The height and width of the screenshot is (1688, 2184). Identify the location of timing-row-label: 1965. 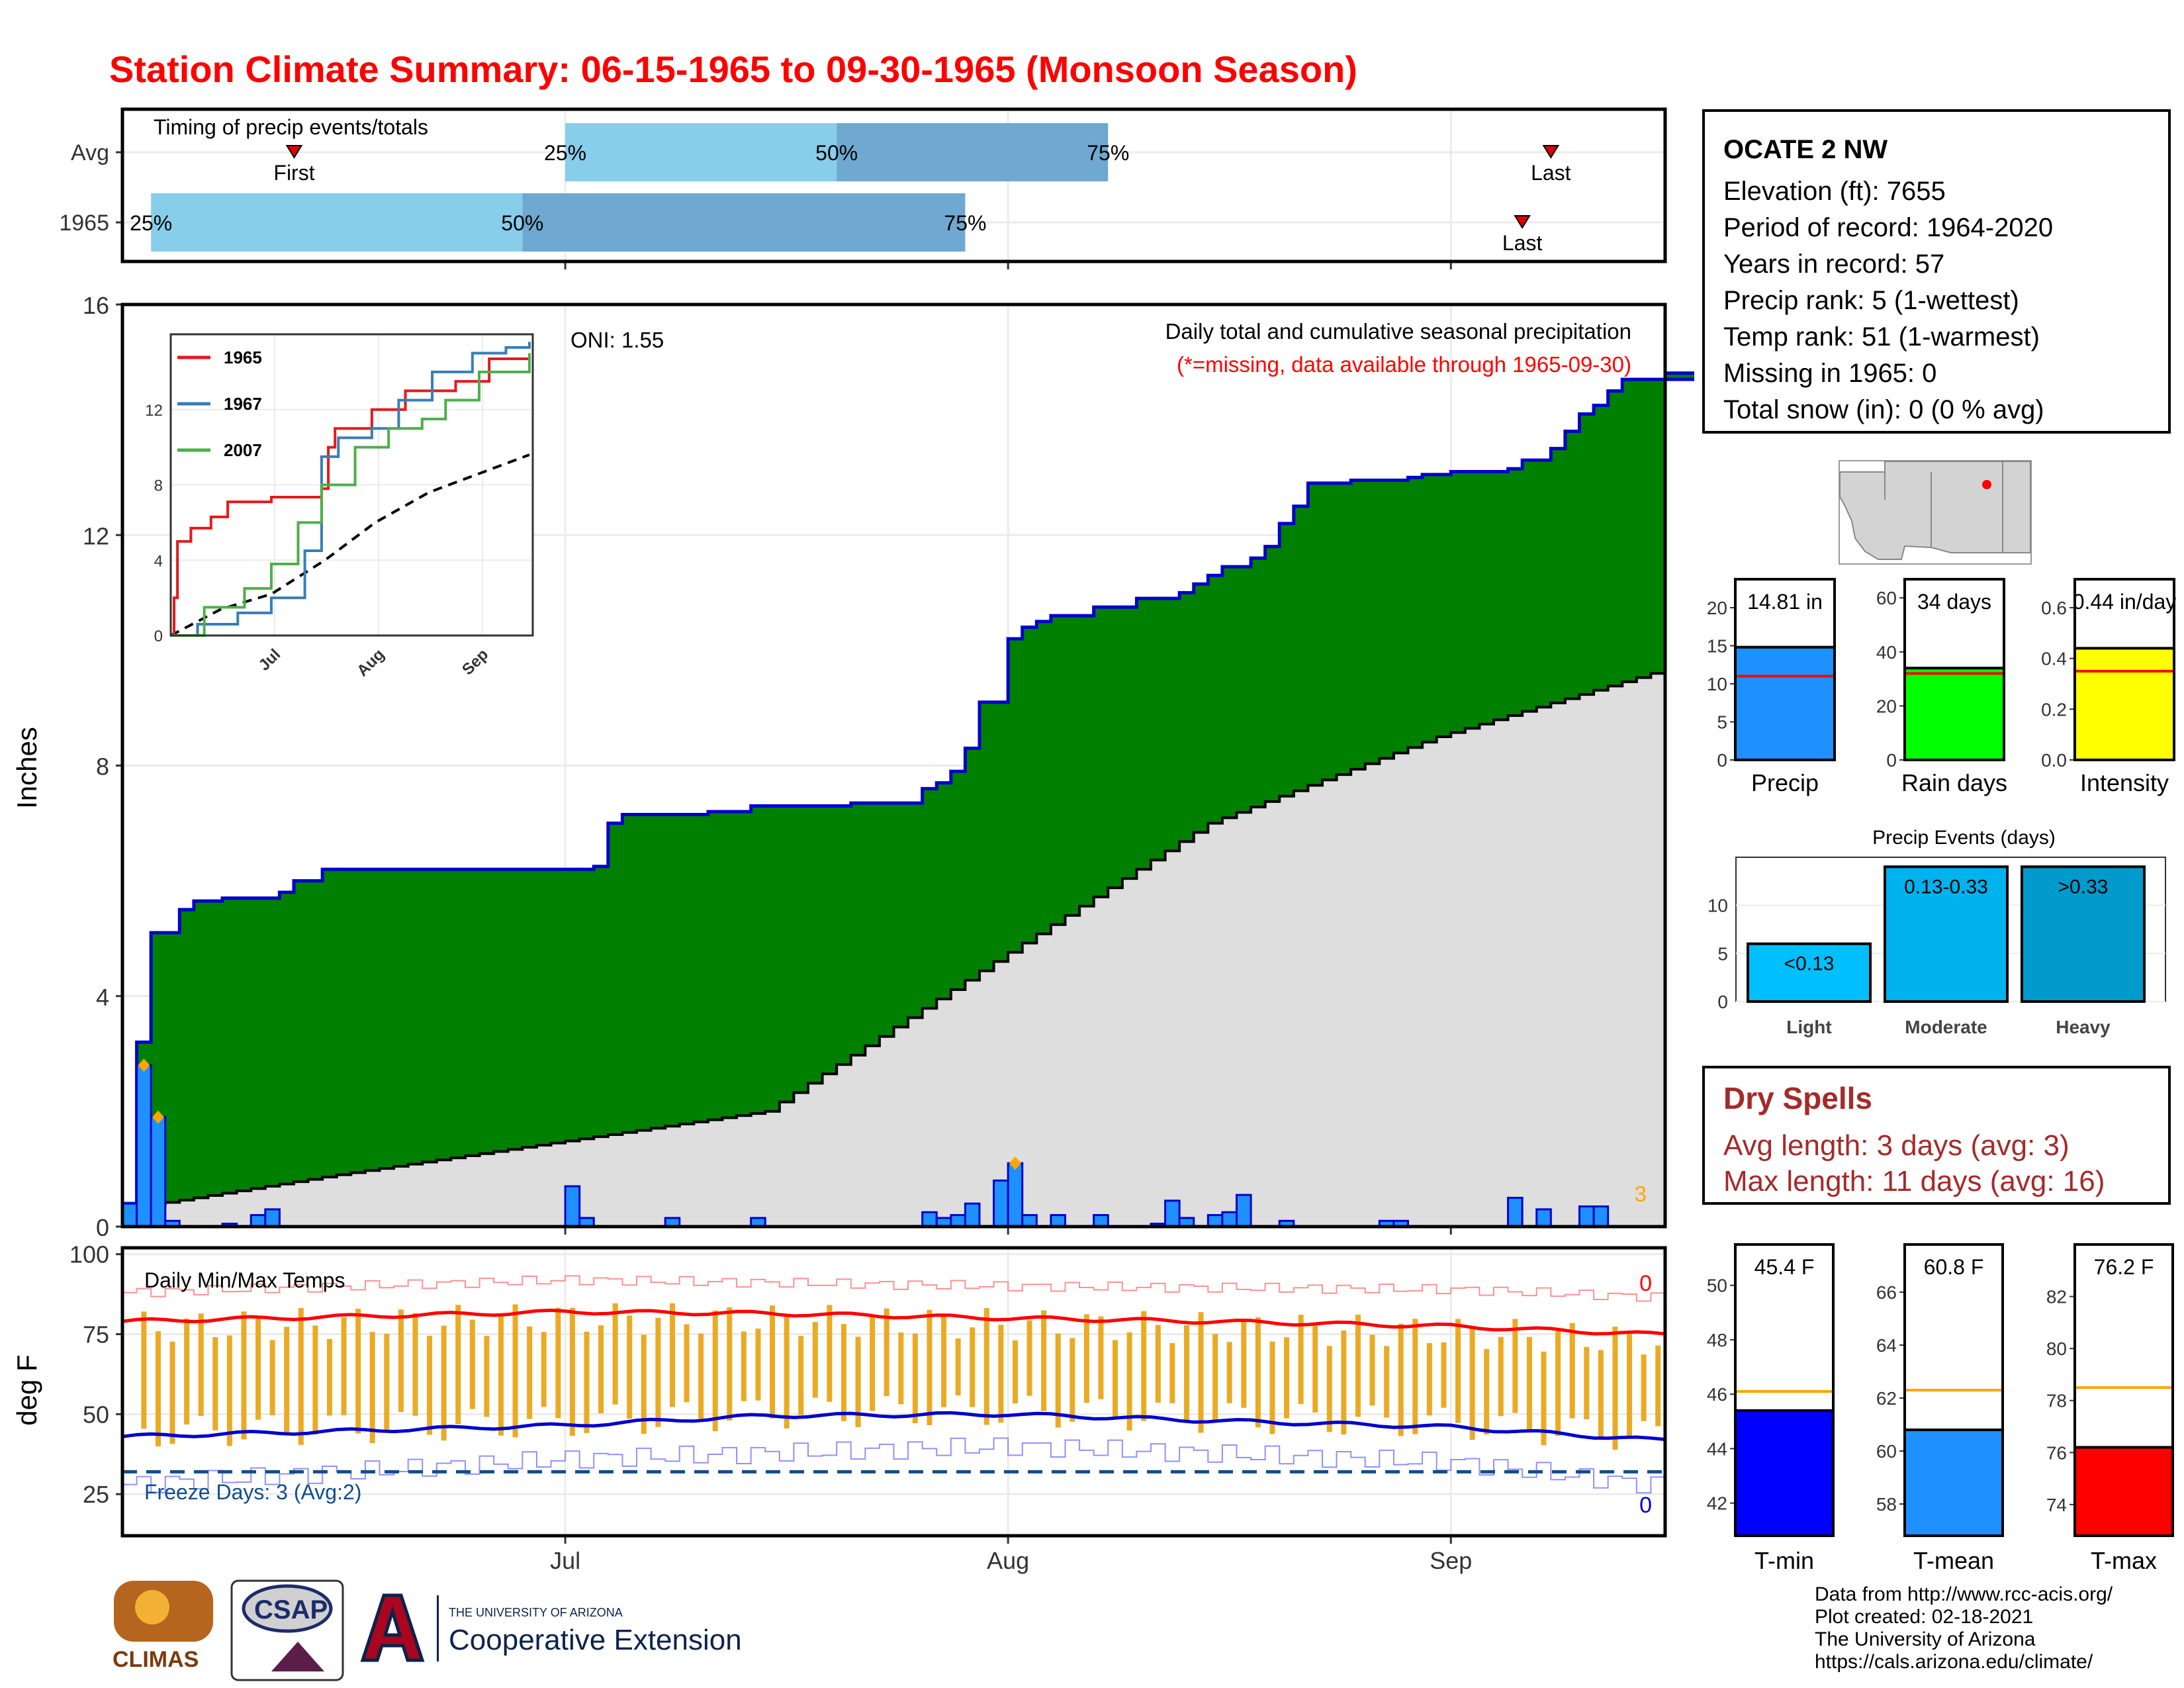
(84, 223).